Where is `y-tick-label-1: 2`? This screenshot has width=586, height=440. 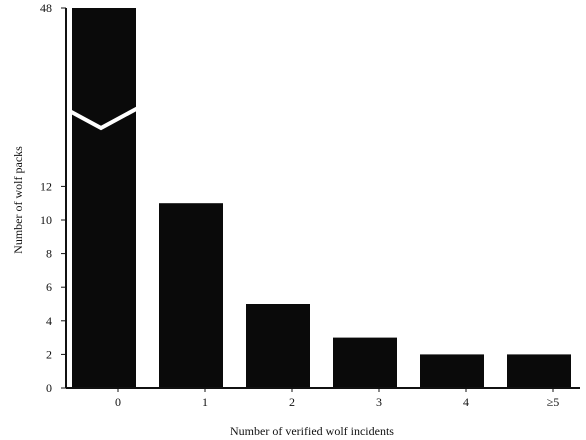 y-tick-label-1: 2 is located at coordinates (49, 354).